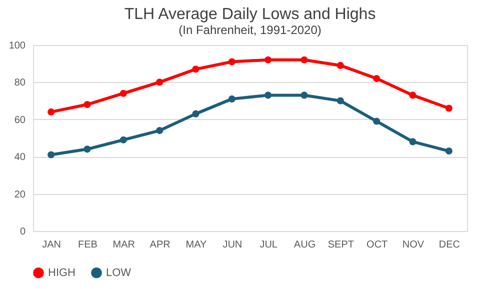  Describe the element at coordinates (269, 245) in the screenshot. I see `x-tick-label: JUL` at that location.